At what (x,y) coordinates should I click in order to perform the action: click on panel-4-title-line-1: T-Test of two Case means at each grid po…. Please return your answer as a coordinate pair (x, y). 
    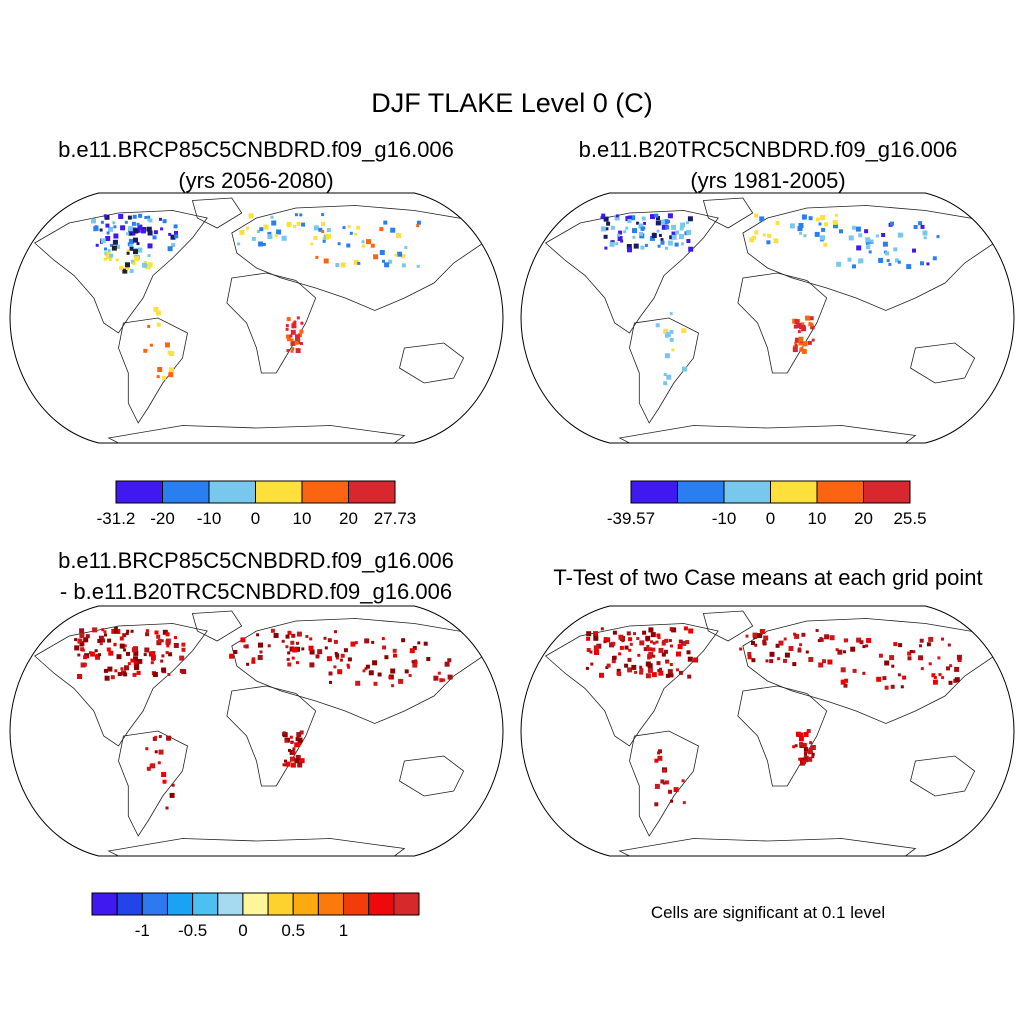
    Looking at the image, I should click on (768, 577).